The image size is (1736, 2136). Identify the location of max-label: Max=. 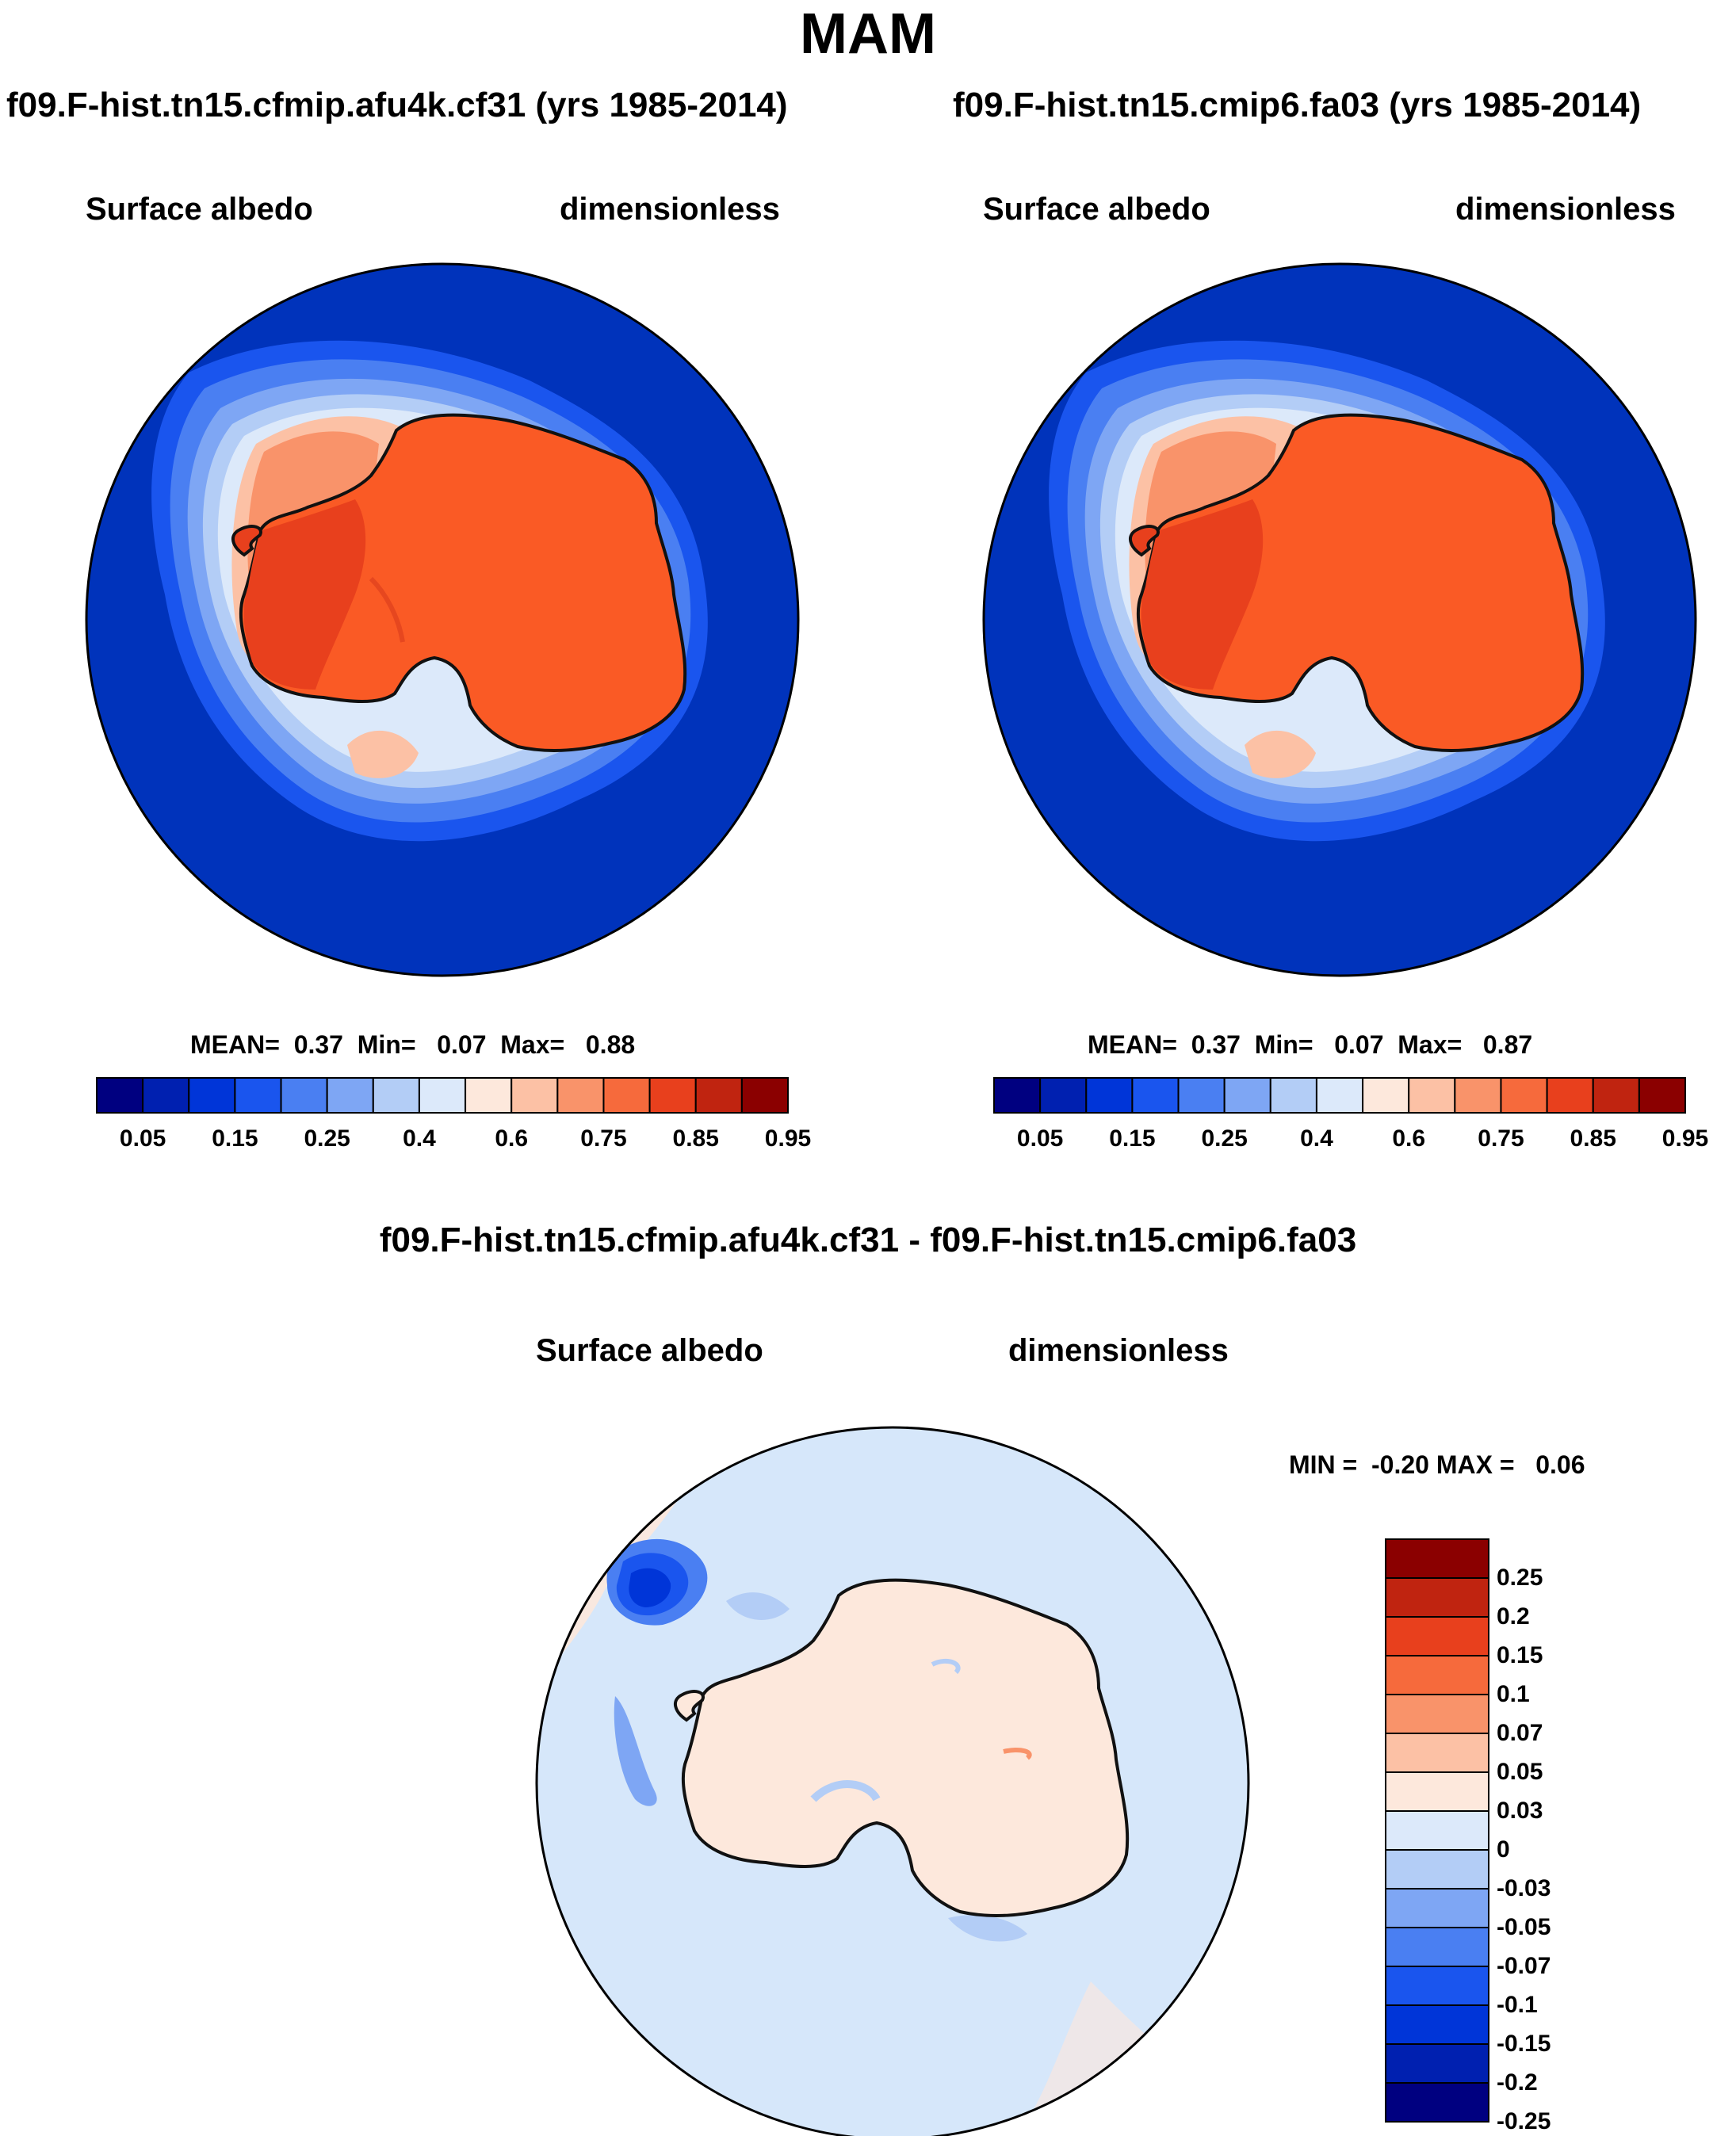
(1430, 1045).